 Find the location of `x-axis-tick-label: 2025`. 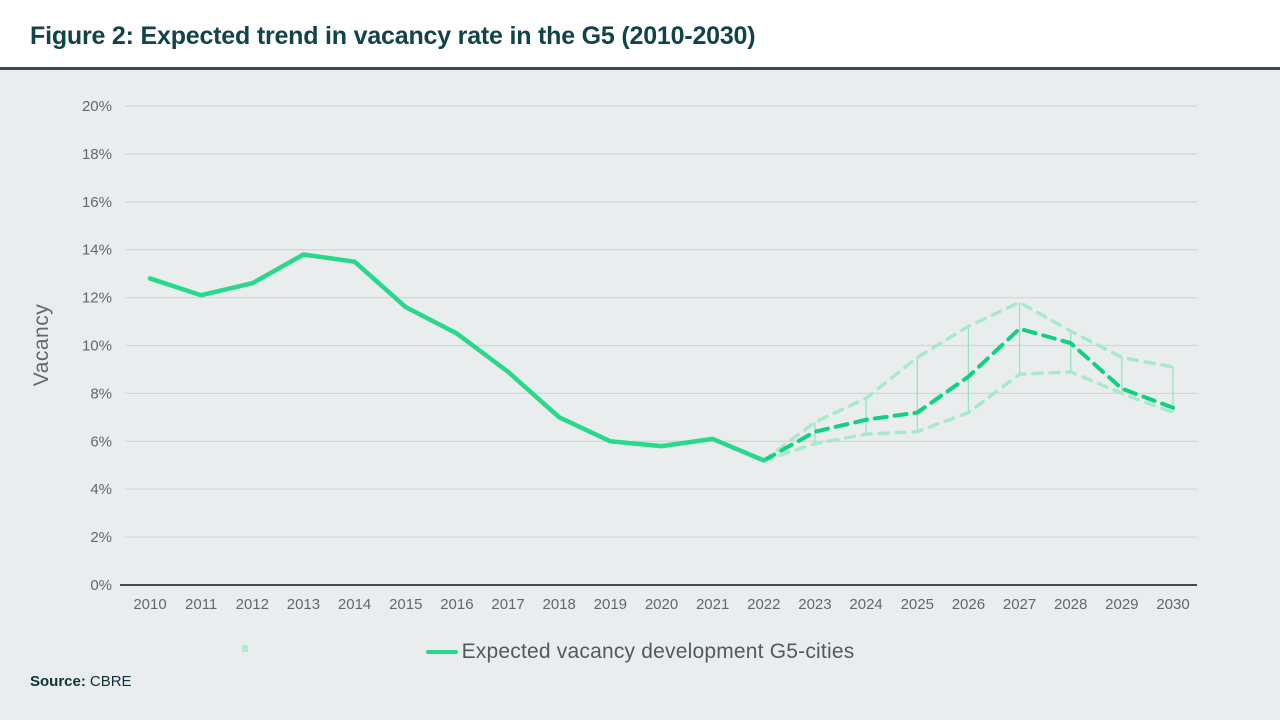

x-axis-tick-label: 2025 is located at coordinates (917, 604).